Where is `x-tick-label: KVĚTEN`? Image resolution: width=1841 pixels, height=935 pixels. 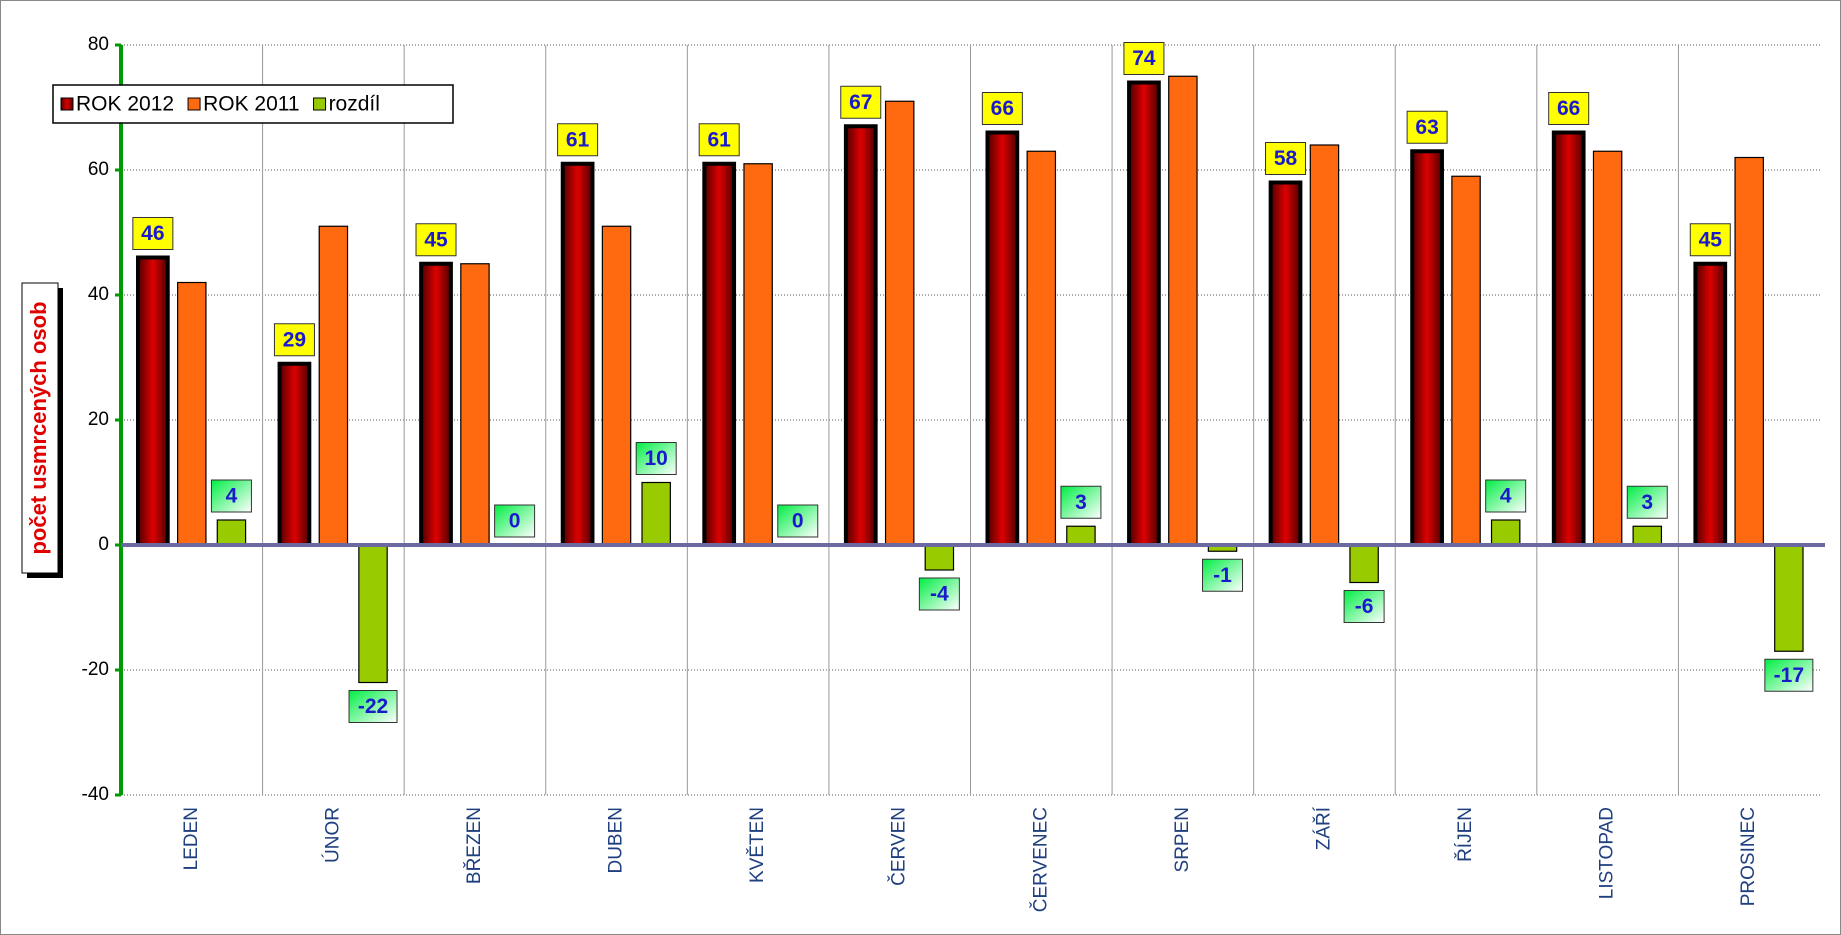 x-tick-label: KVĚTEN is located at coordinates (757, 845).